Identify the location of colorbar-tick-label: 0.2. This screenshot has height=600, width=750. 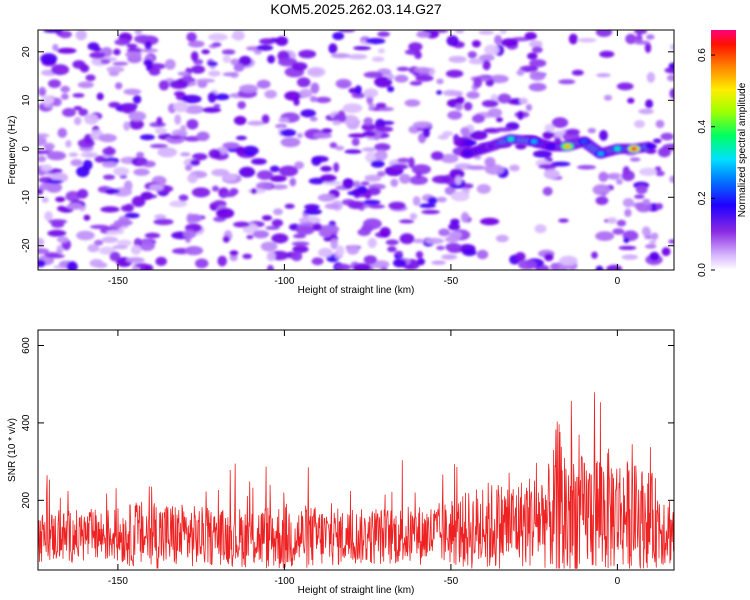
(702, 198).